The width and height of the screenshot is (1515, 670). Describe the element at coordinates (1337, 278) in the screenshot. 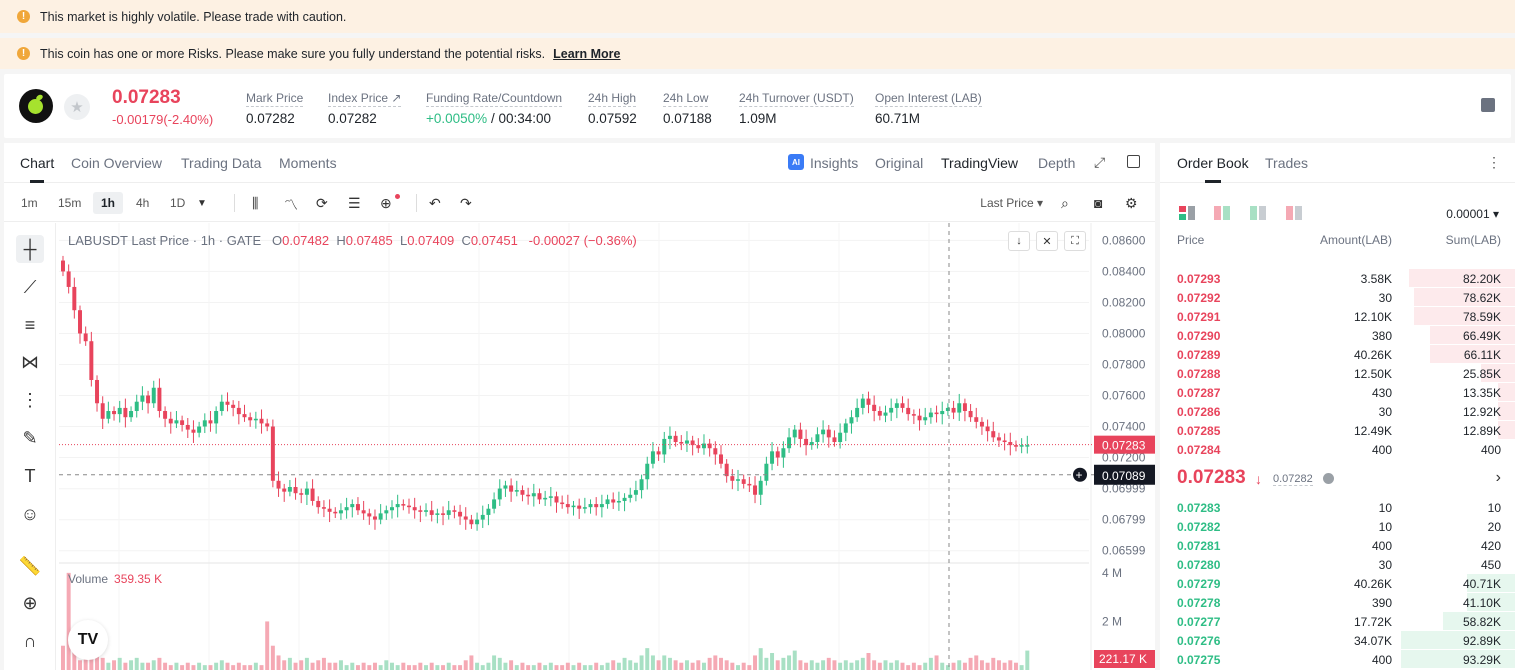

I see `ask-row: 0.07293 3.58K 82.20K` at that location.